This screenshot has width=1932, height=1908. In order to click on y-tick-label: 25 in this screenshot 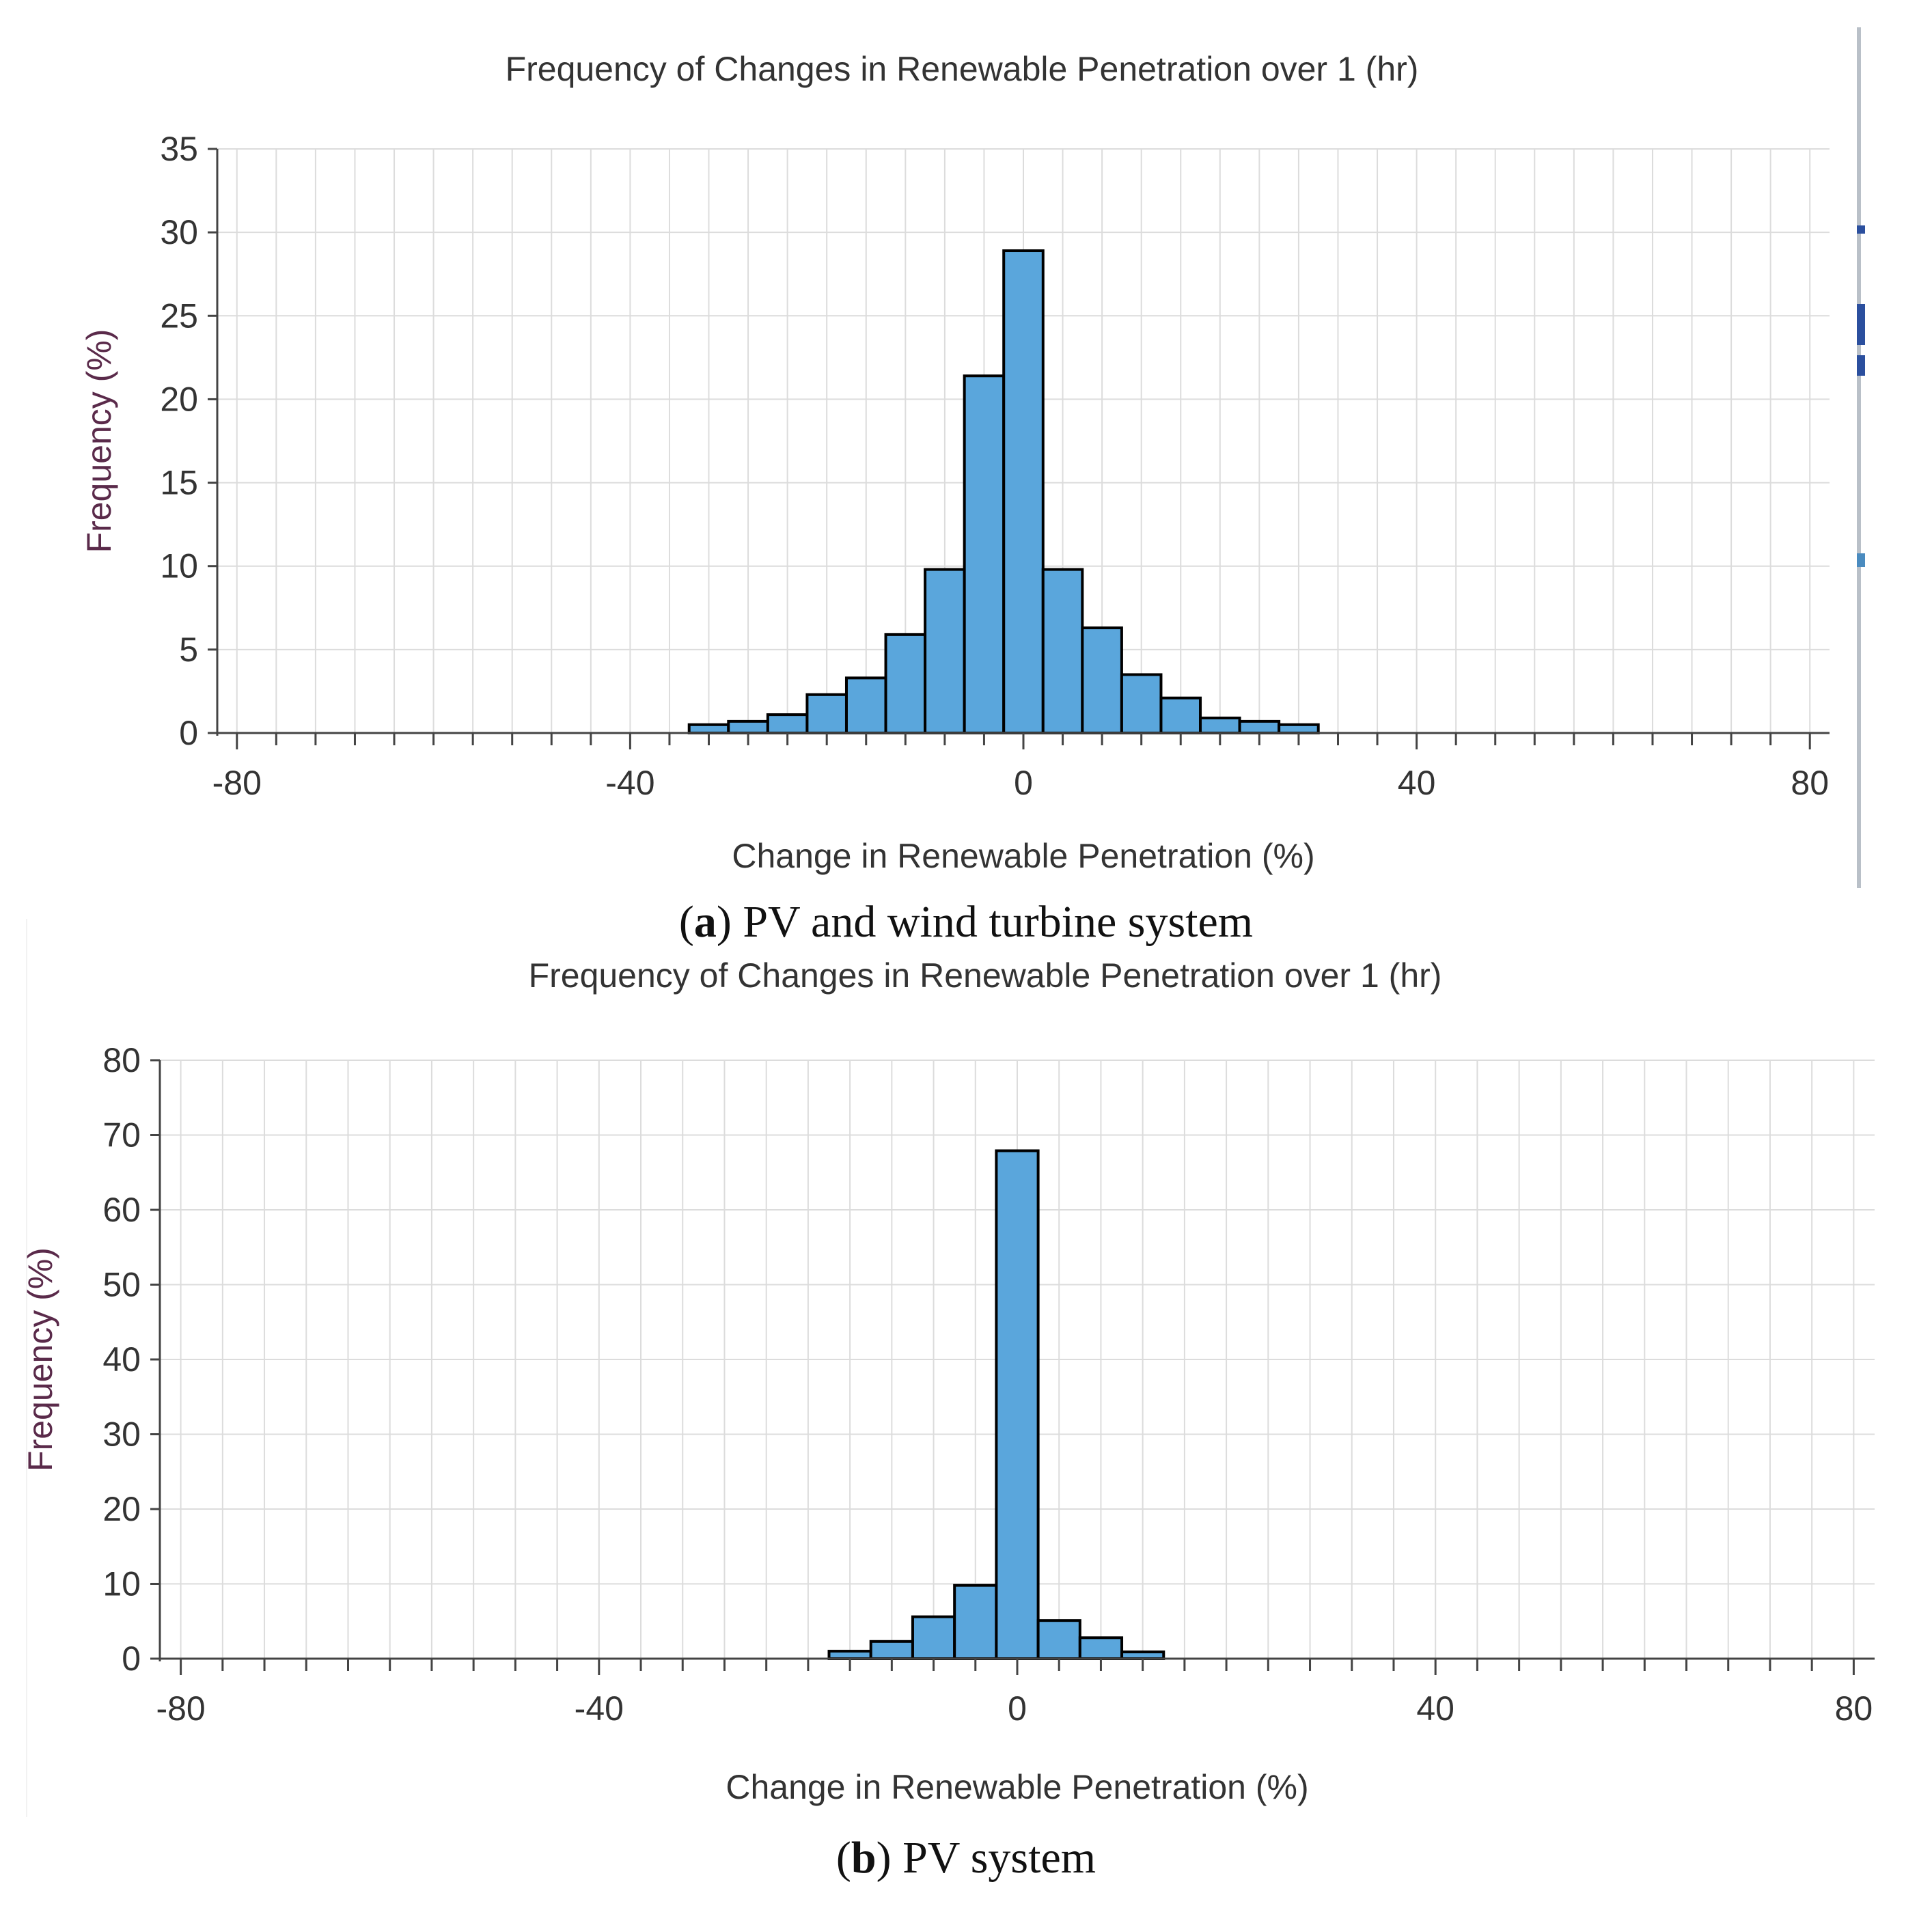, I will do `click(179, 315)`.